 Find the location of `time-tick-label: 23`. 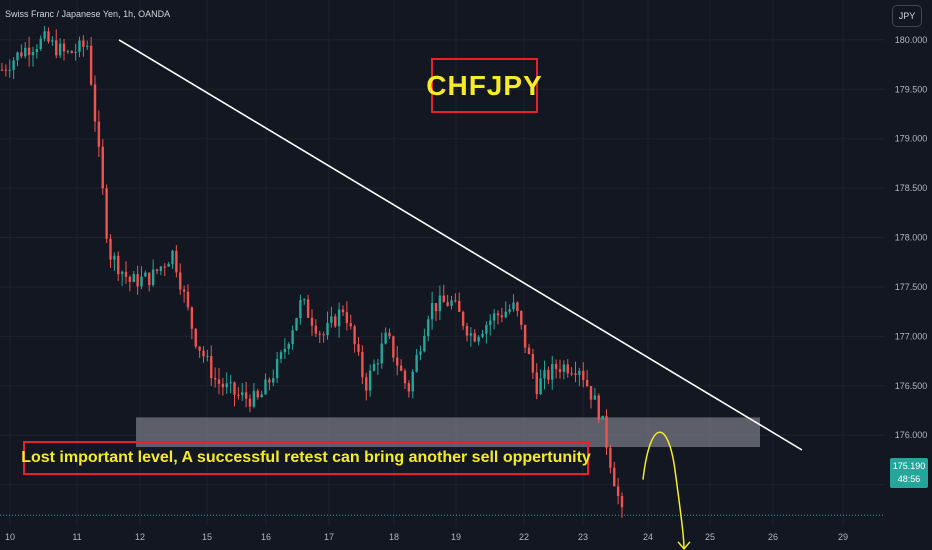

time-tick-label: 23 is located at coordinates (583, 537).